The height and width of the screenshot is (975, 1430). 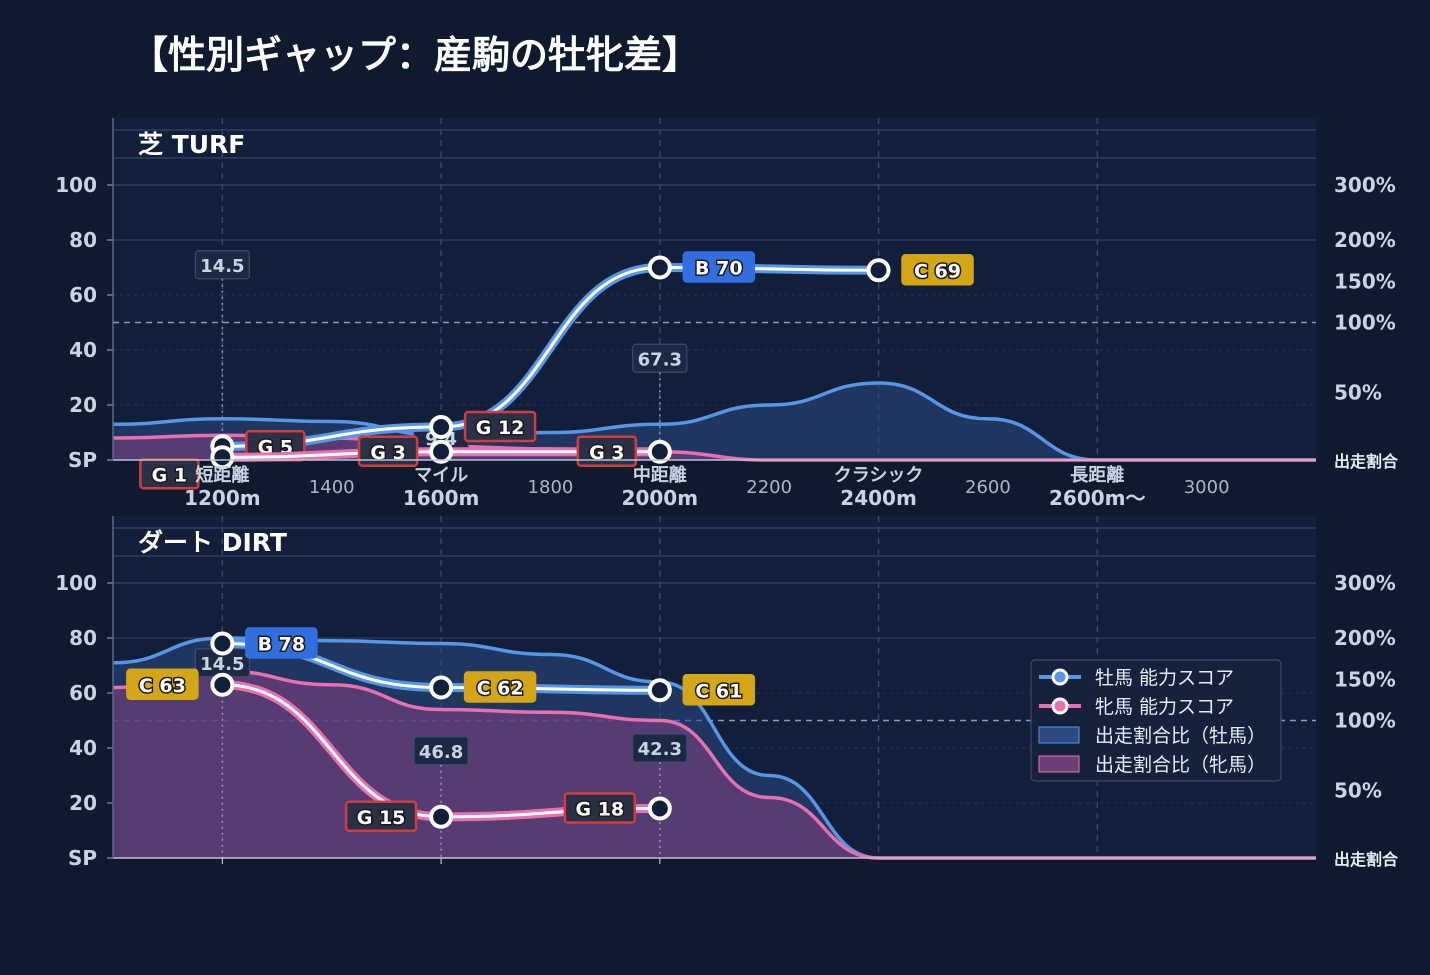 I want to click on x-category-distance: 2400m, so click(x=878, y=498).